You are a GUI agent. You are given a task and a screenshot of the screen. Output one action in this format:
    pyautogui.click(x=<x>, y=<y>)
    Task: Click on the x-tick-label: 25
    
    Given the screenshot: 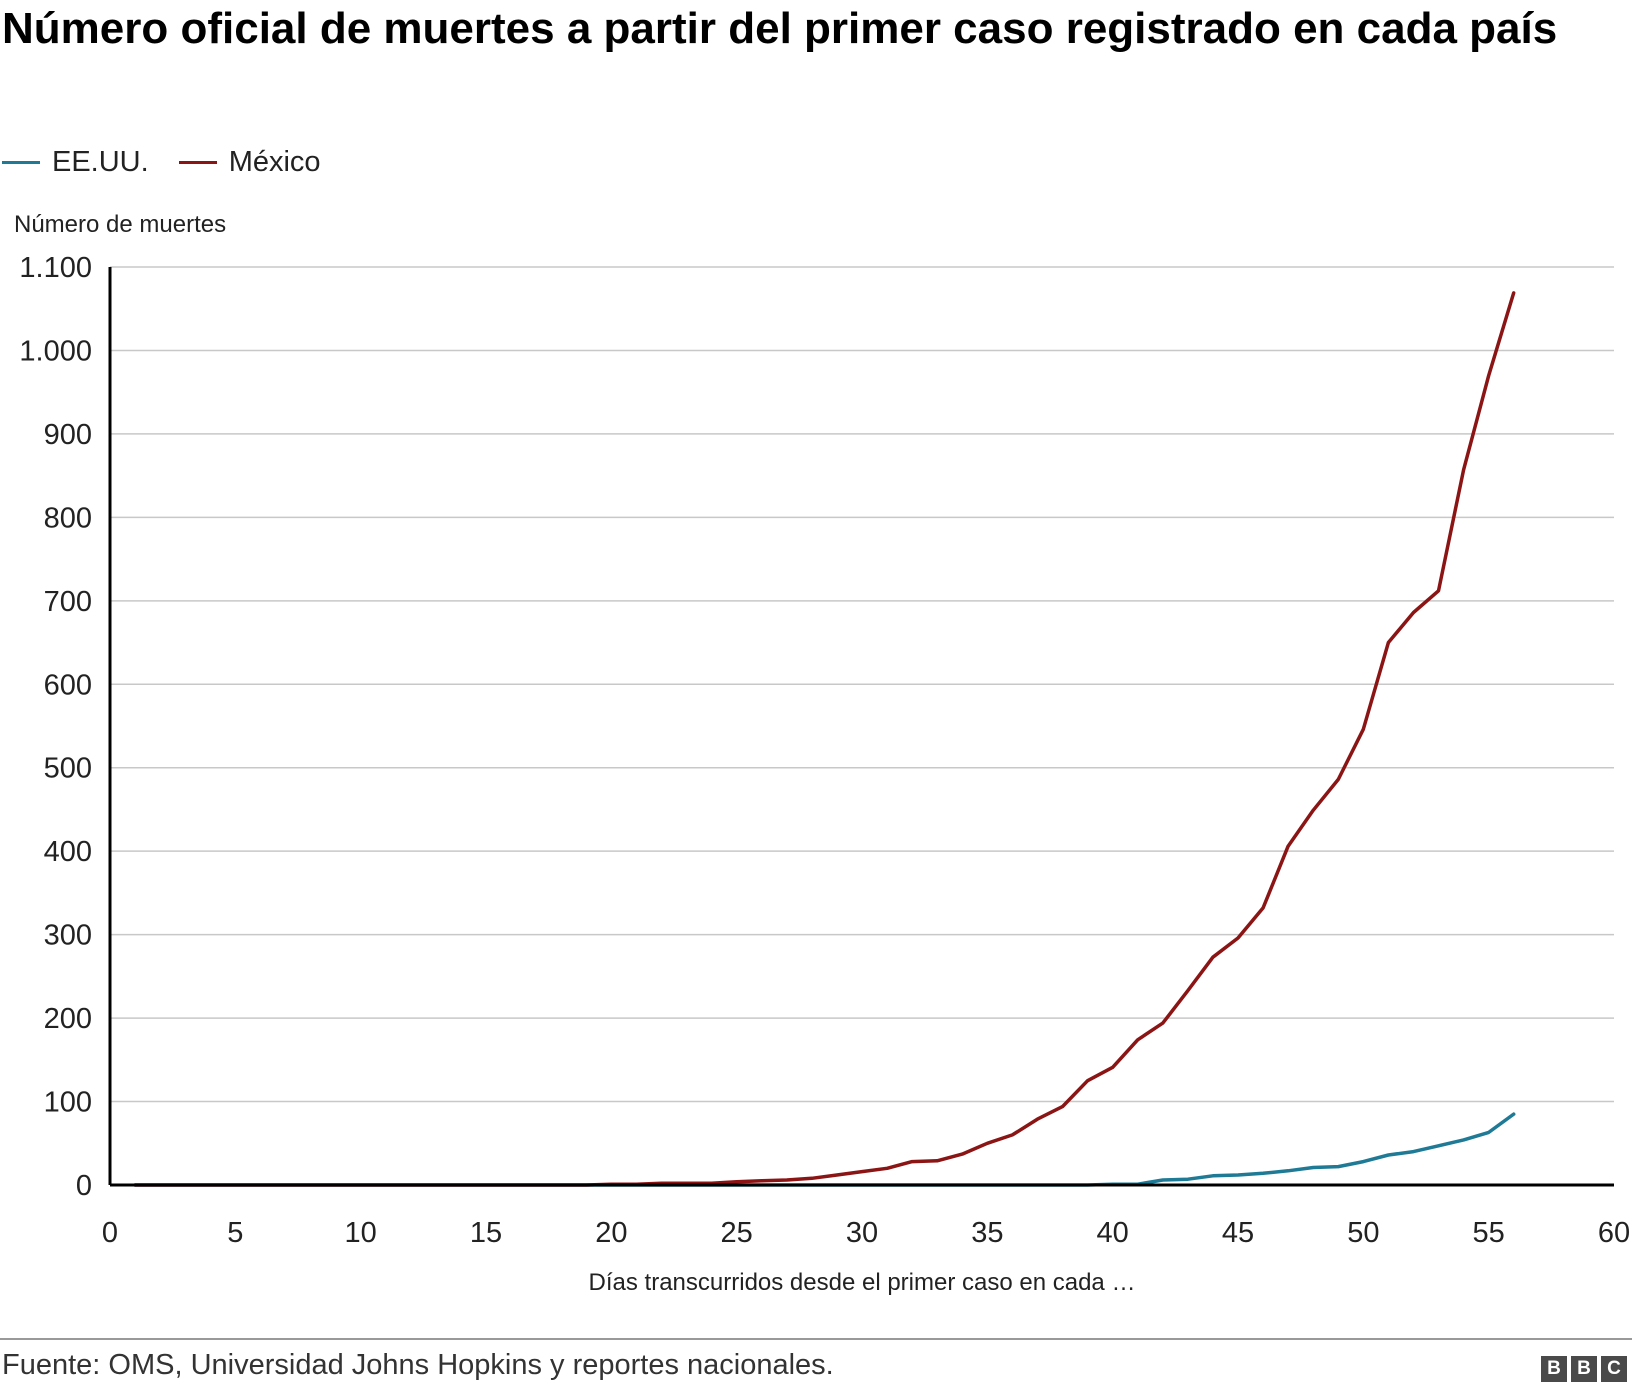 What is the action you would take?
    pyautogui.click(x=737, y=1233)
    